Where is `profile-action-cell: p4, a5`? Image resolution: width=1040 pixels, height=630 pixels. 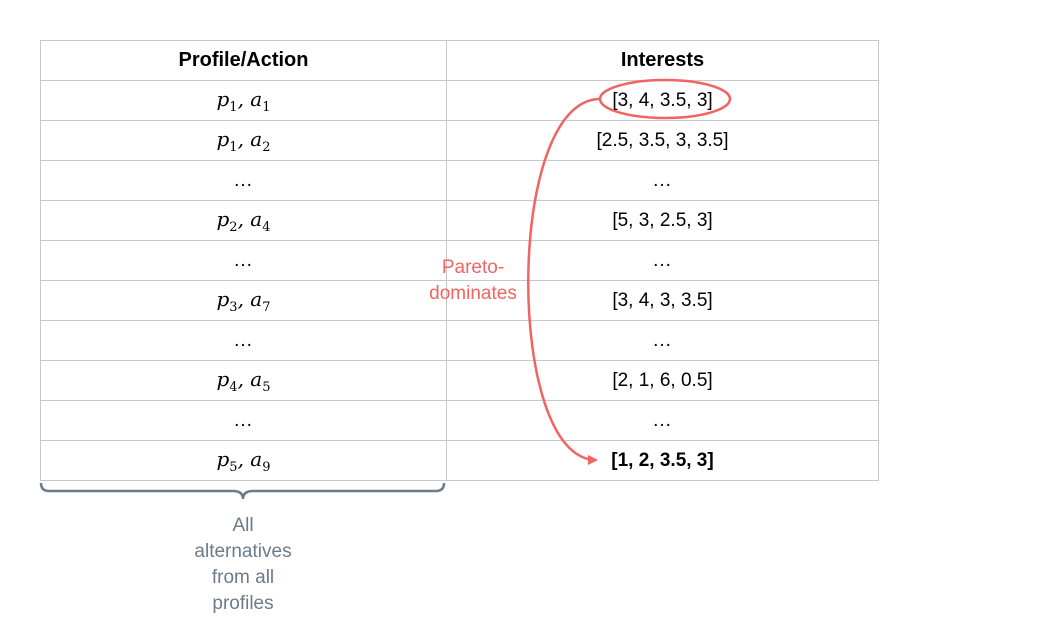
profile-action-cell: p4, a5 is located at coordinates (243, 380).